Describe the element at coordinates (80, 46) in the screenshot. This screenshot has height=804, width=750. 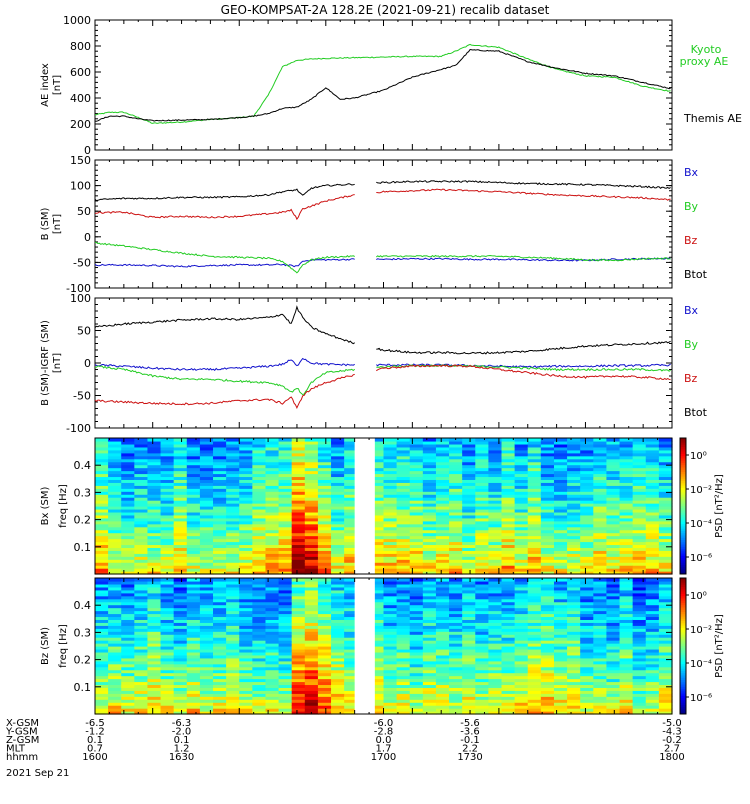
I see `y-tick-label: 800` at that location.